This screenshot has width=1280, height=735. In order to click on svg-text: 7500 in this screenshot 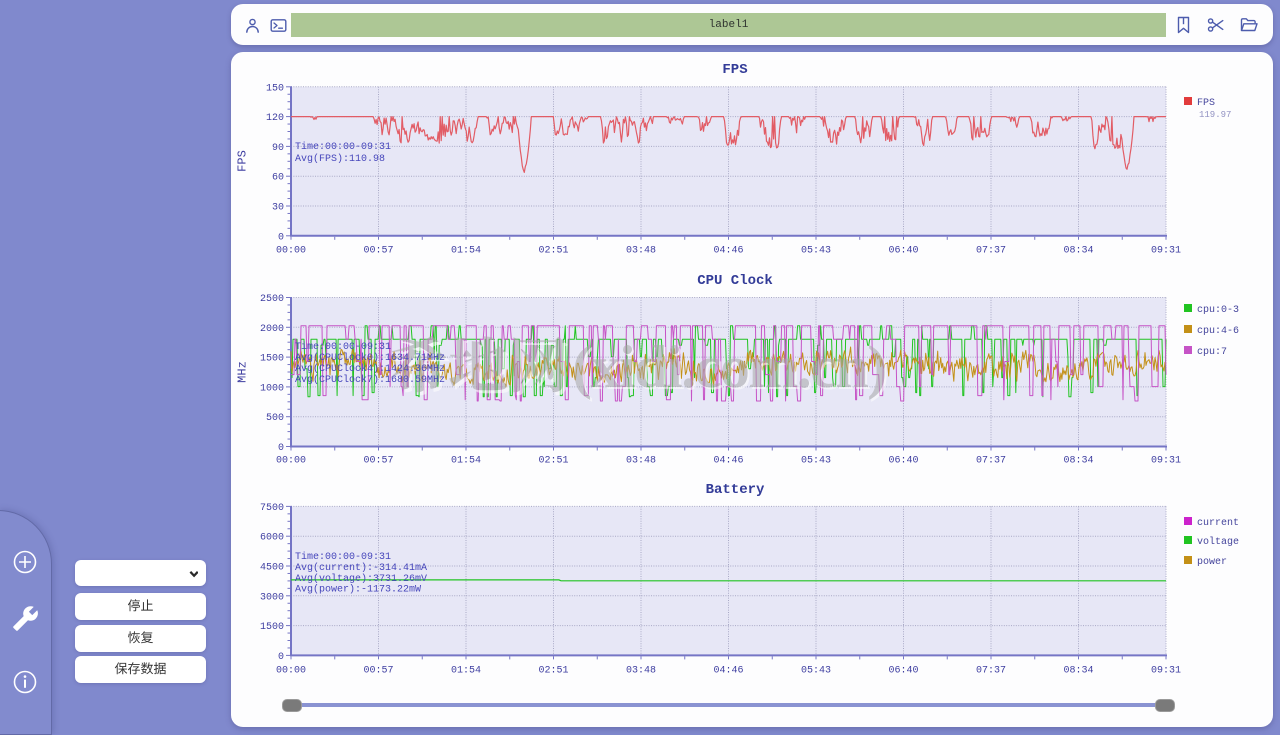, I will do `click(272, 508)`.